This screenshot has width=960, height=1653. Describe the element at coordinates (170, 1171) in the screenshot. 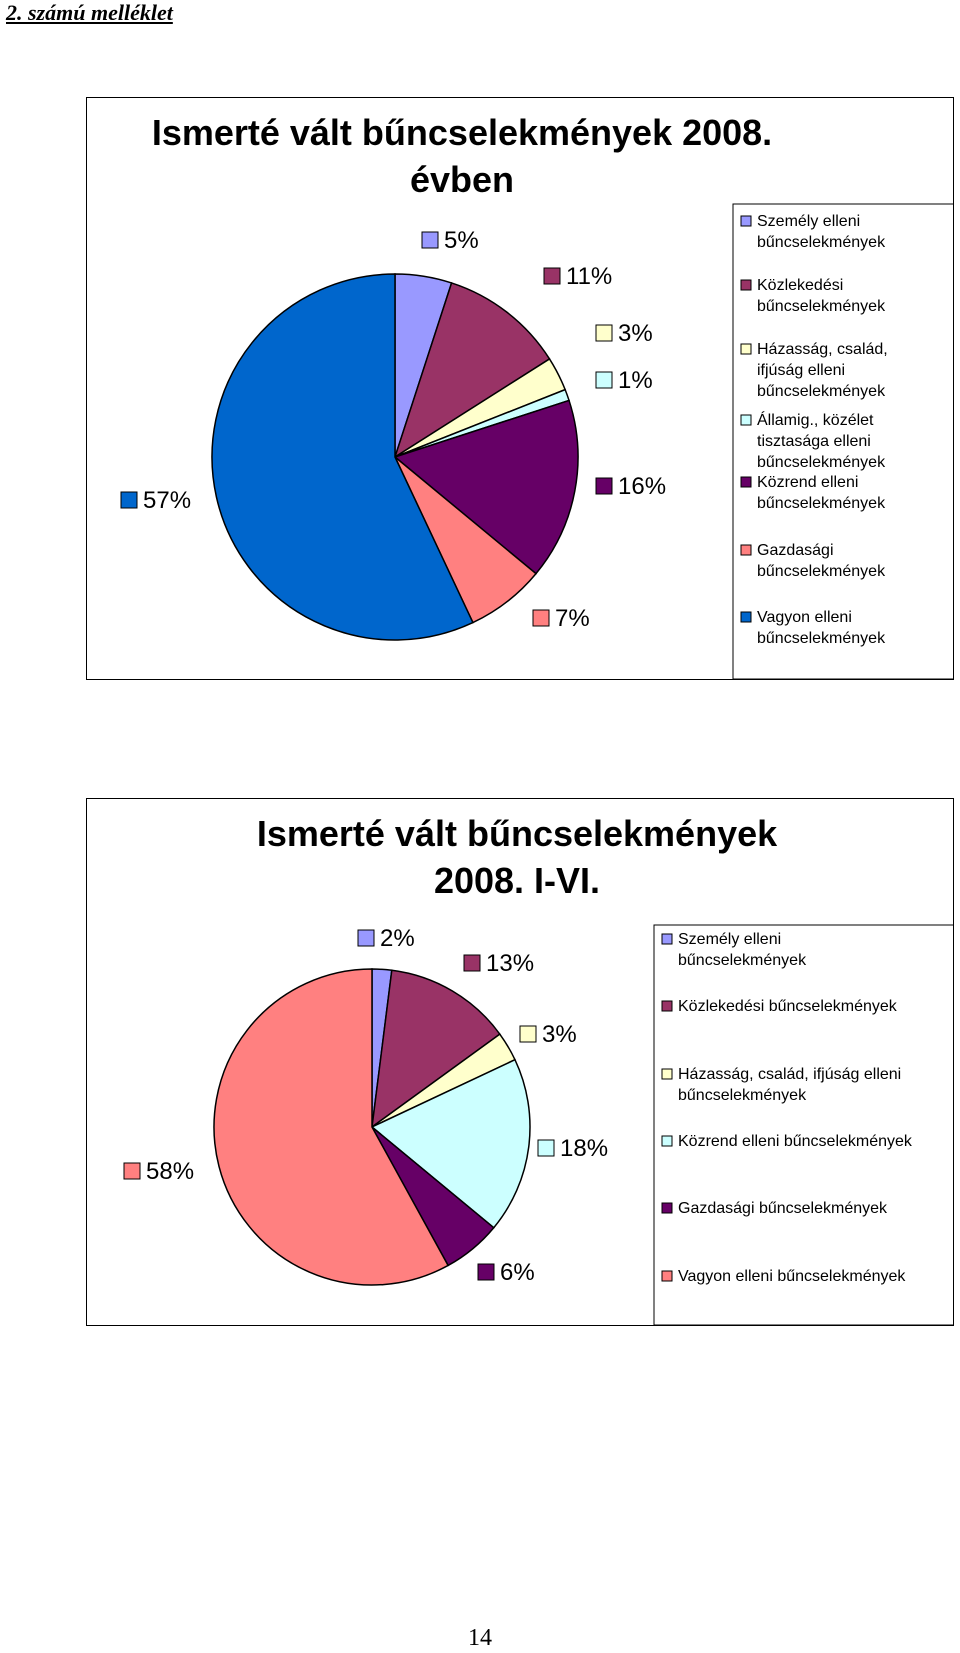

I see `data-label: 58%` at that location.